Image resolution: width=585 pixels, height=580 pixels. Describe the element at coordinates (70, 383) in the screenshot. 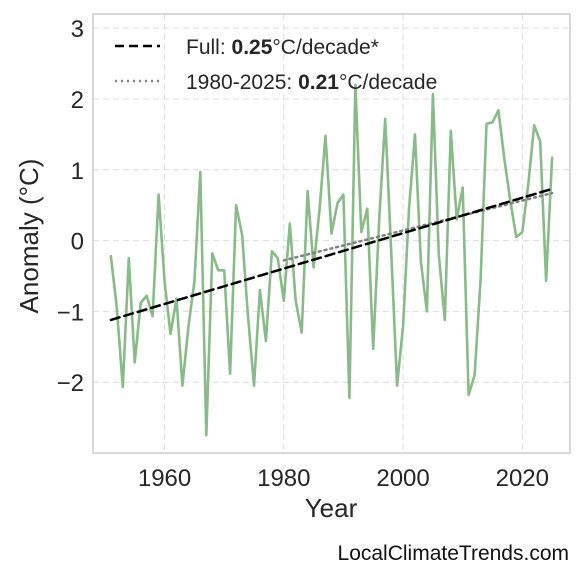

I see `y-tick-label: −2` at that location.